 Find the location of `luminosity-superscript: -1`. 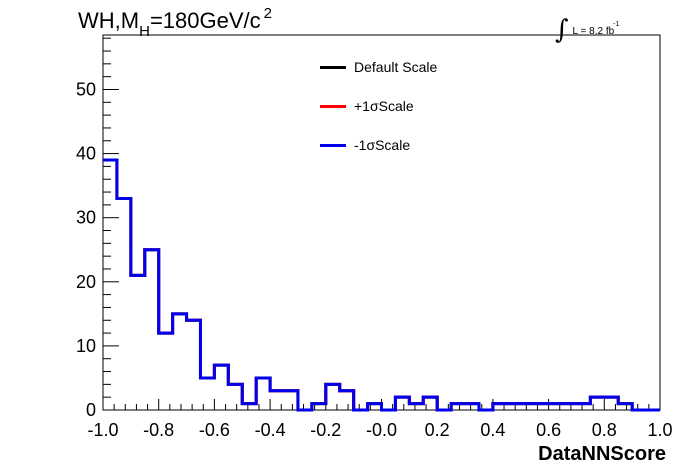

luminosity-superscript: -1 is located at coordinates (616, 24).